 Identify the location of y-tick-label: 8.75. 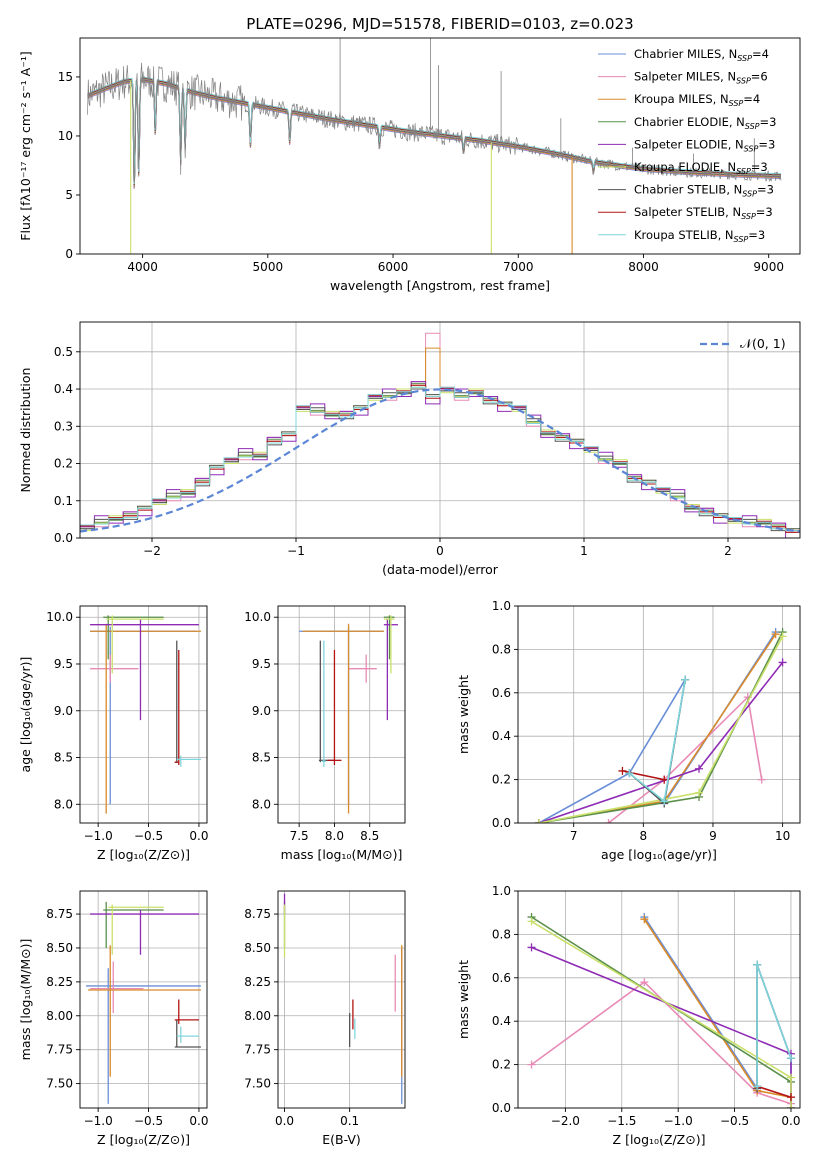
(59, 914).